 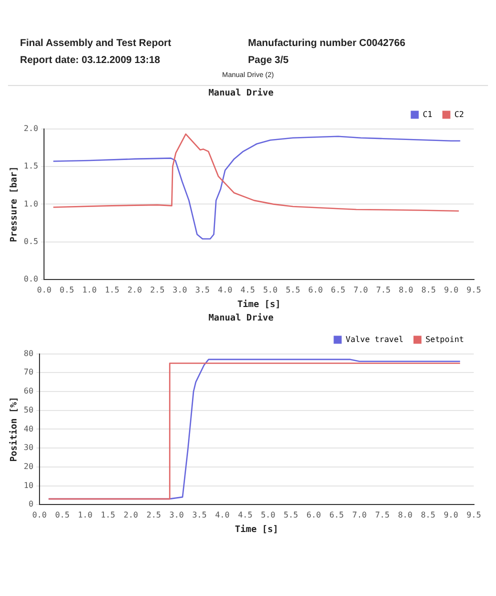 What do you see at coordinates (269, 60) in the screenshot?
I see `text: Page 3/5` at bounding box center [269, 60].